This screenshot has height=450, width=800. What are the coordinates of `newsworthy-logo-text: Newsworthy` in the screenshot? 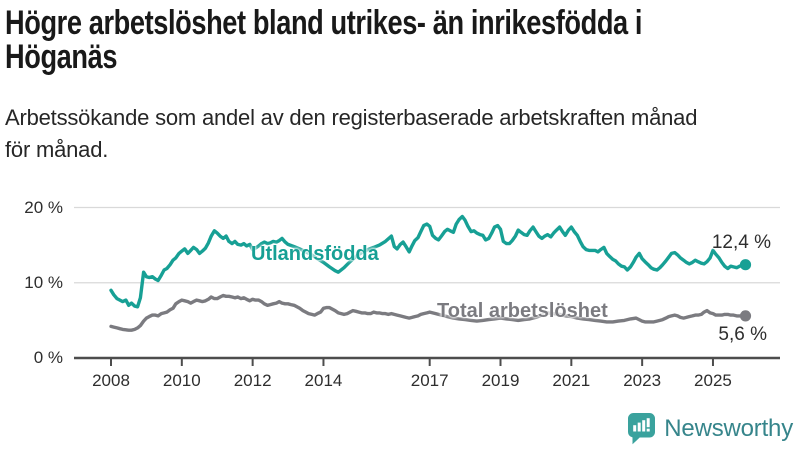 It's located at (728, 428).